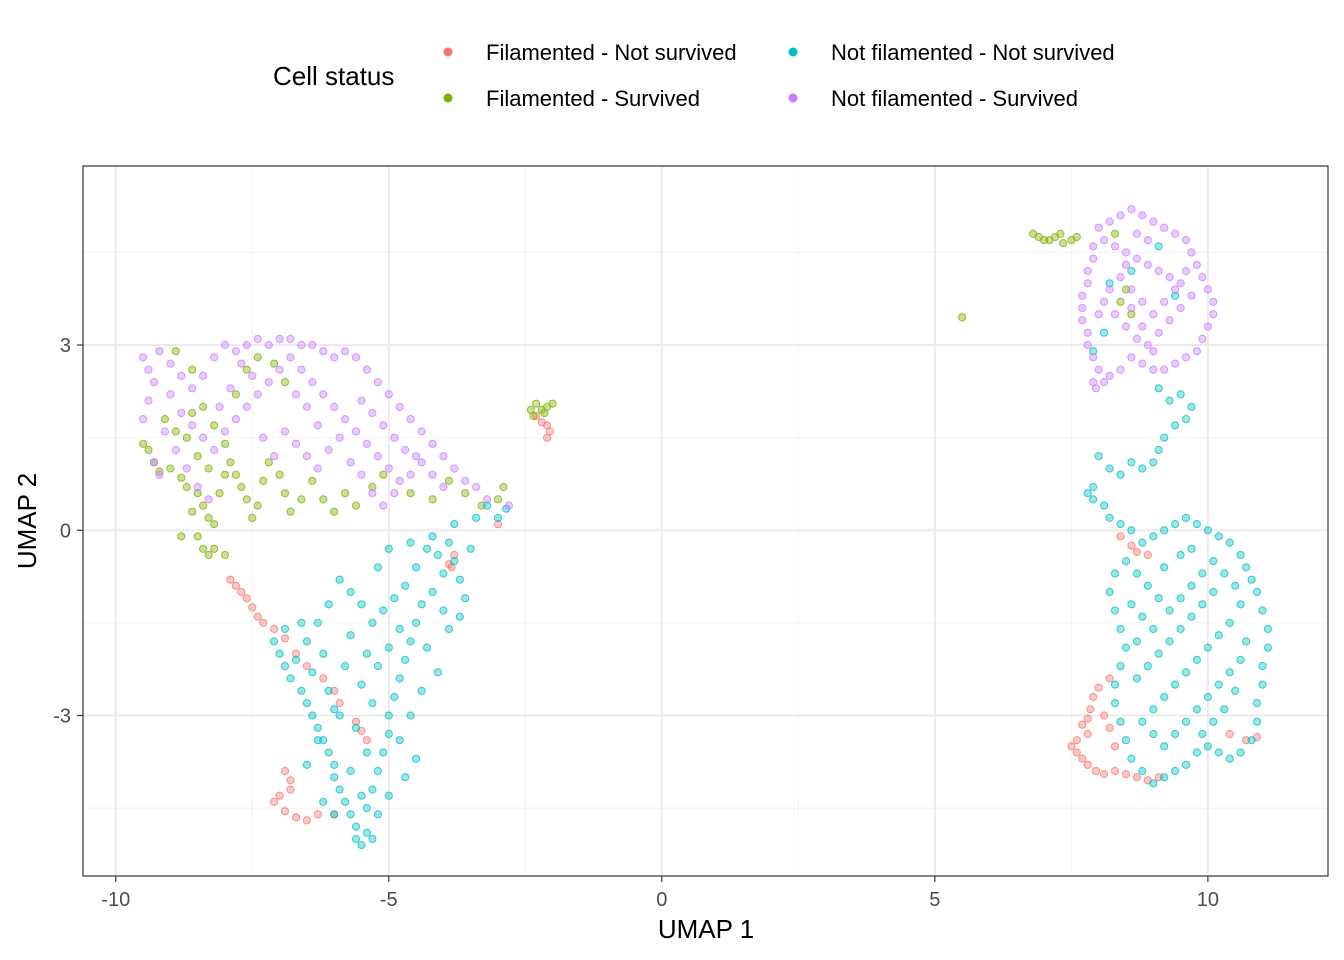 The image size is (1344, 960). What do you see at coordinates (448, 98) in the screenshot?
I see `legend-key` at bounding box center [448, 98].